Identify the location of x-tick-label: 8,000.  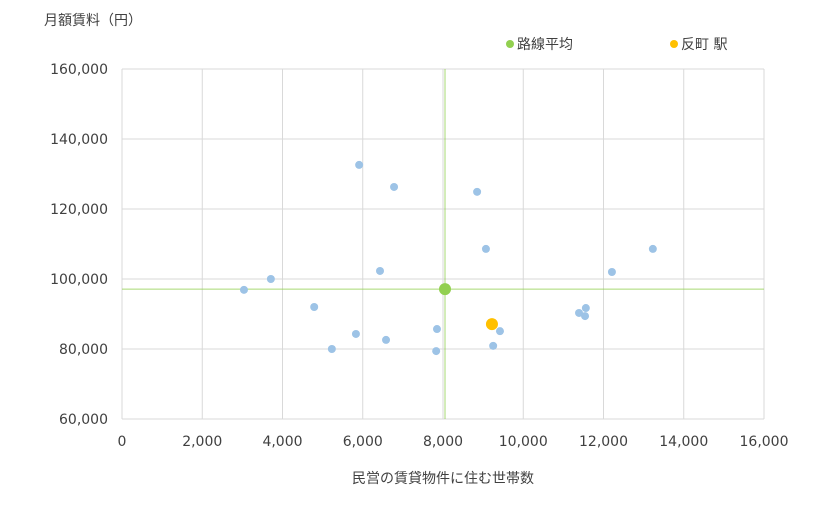
(443, 442).